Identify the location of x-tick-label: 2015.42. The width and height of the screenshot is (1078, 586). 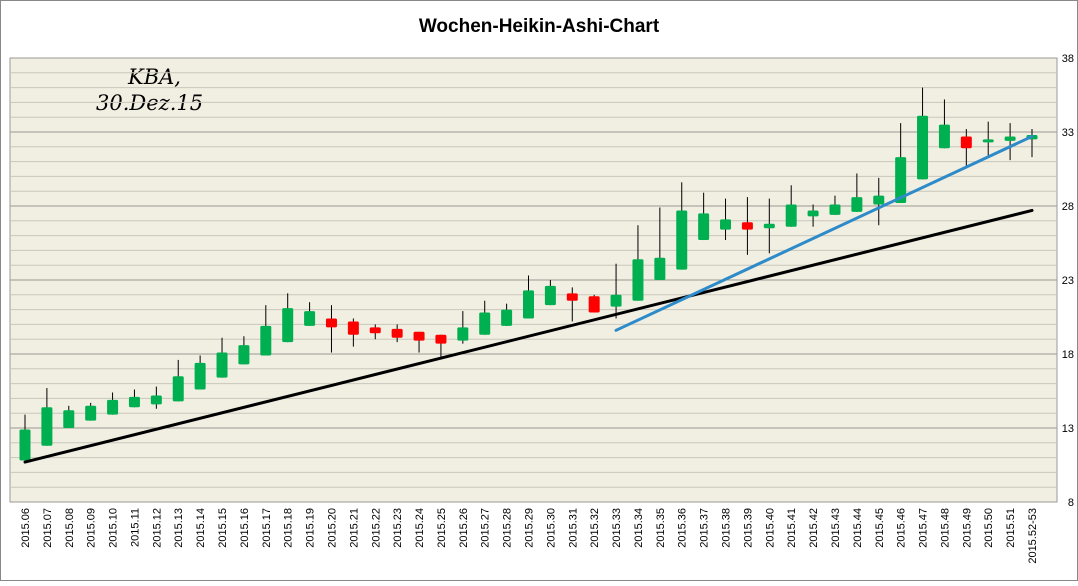
(814, 528).